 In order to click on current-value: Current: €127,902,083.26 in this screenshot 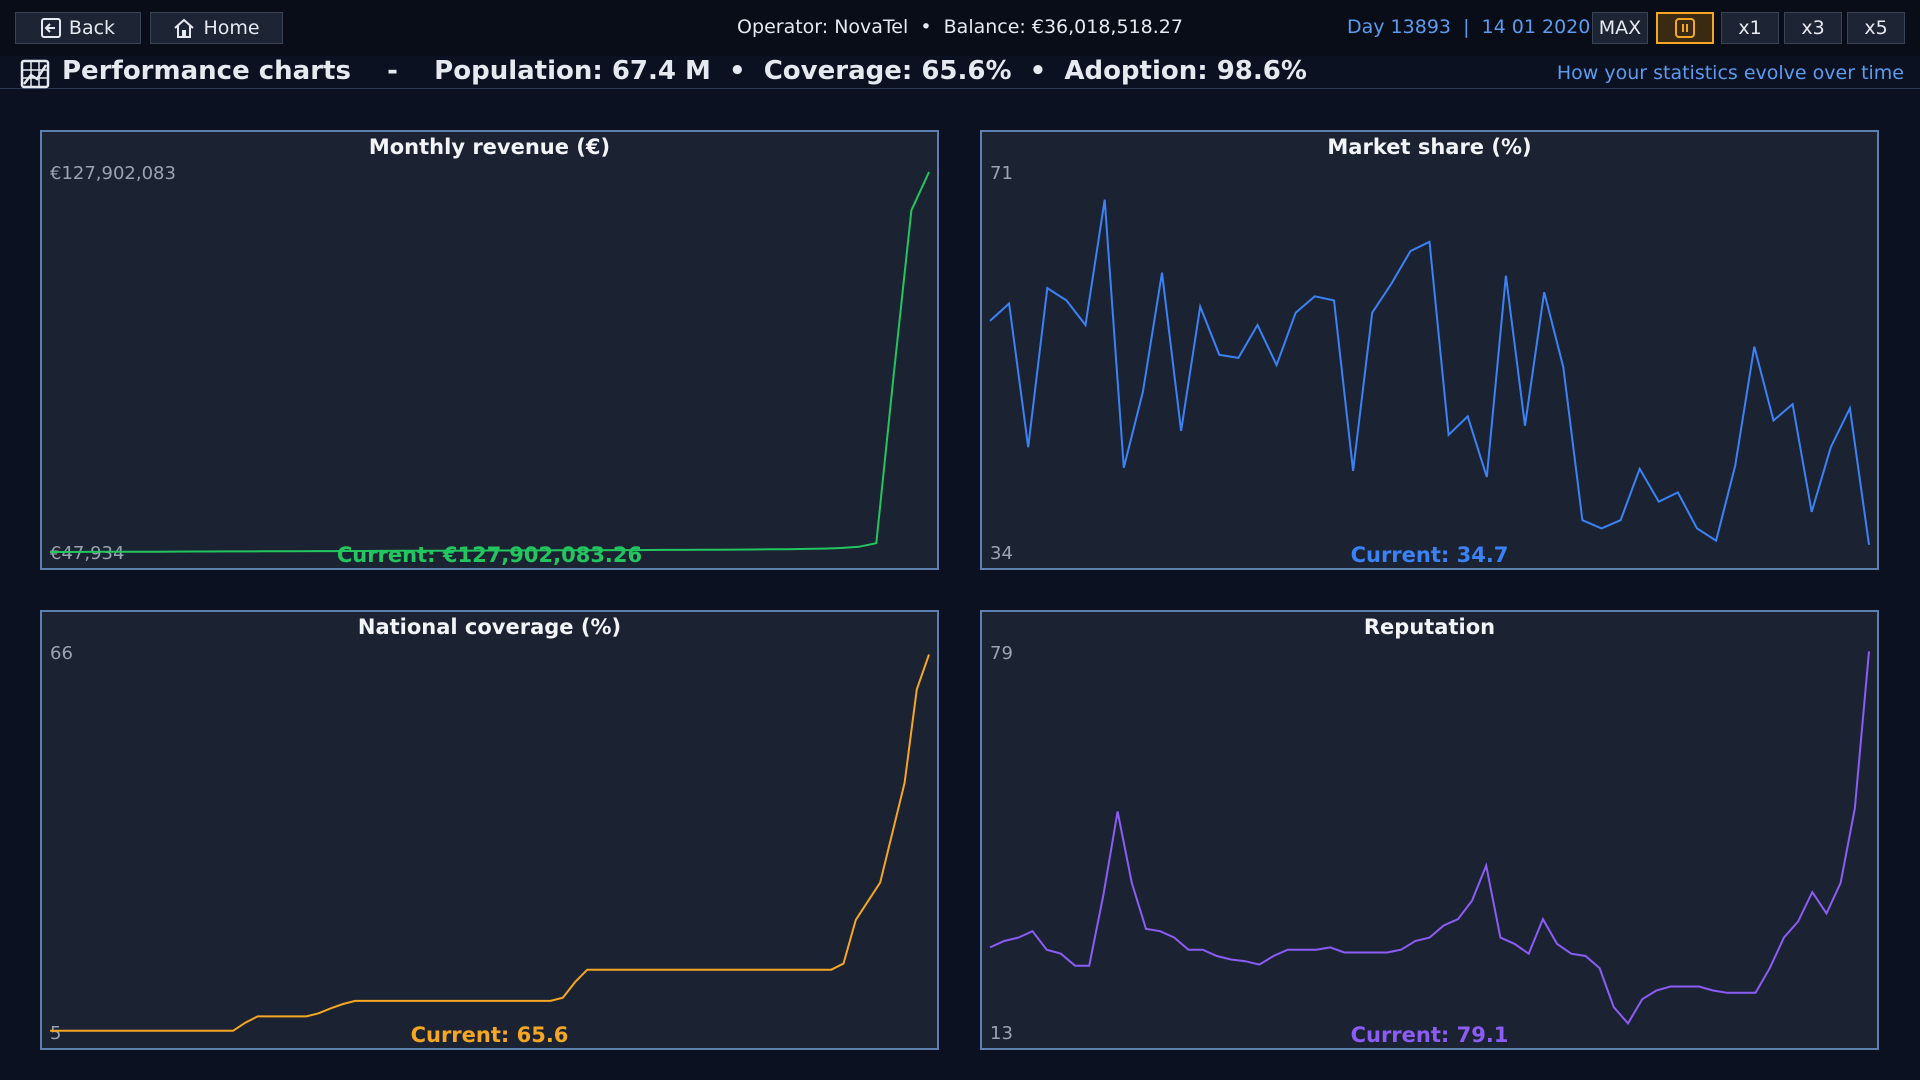, I will do `click(489, 555)`.